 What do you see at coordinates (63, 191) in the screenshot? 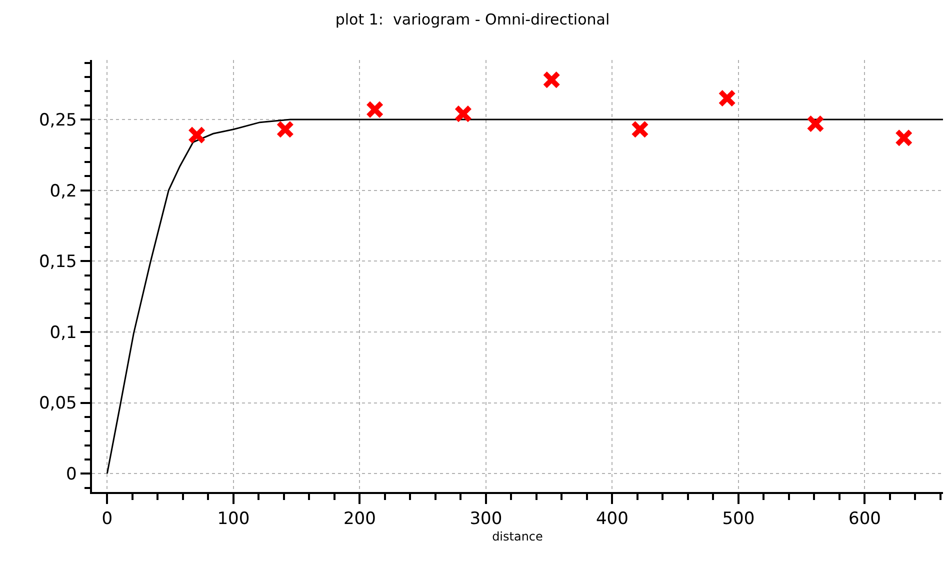
I see `y-tick-label: 0,2` at bounding box center [63, 191].